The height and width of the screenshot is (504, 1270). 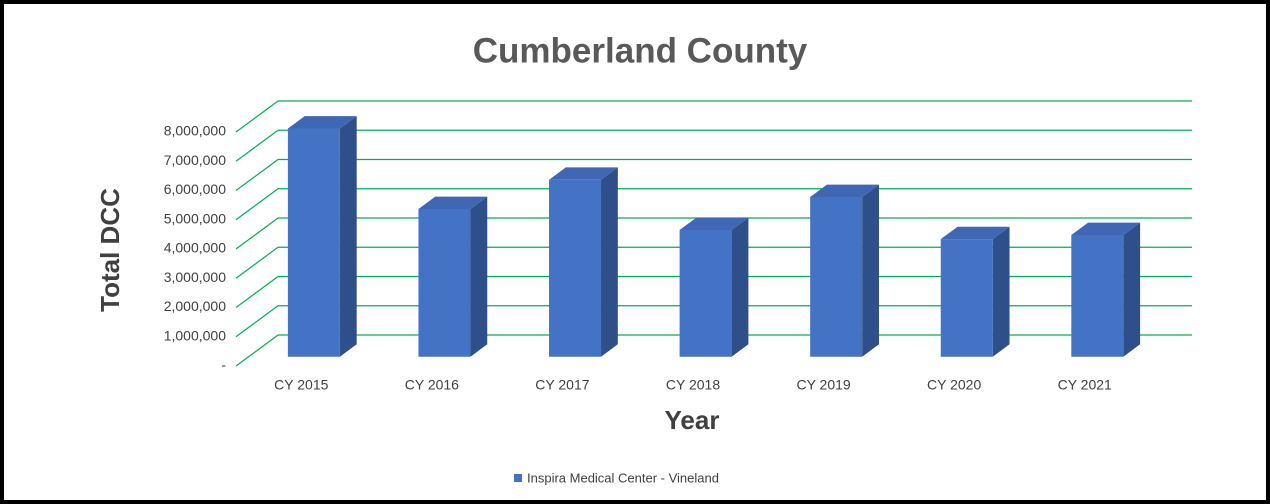 What do you see at coordinates (823, 385) in the screenshot?
I see `x-tick-label: CY 2019` at bounding box center [823, 385].